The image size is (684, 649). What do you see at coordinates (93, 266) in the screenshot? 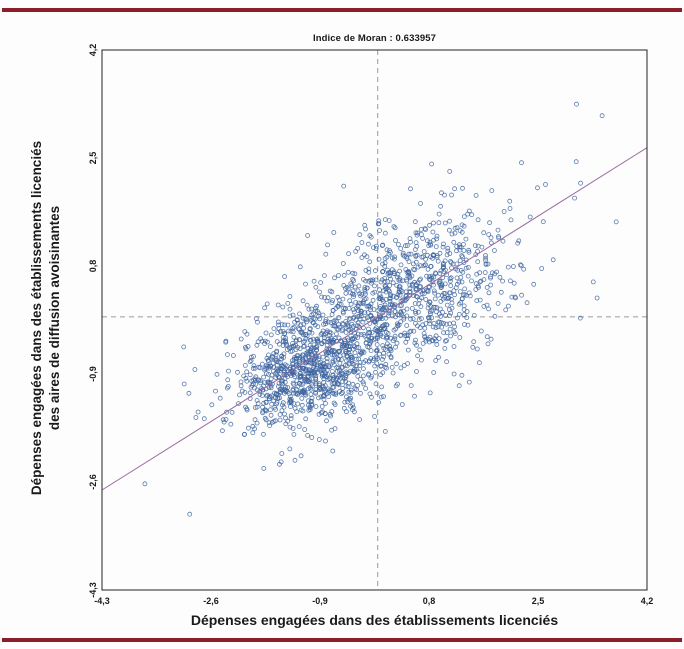
I see `y-tick-label: 0,8` at bounding box center [93, 266].